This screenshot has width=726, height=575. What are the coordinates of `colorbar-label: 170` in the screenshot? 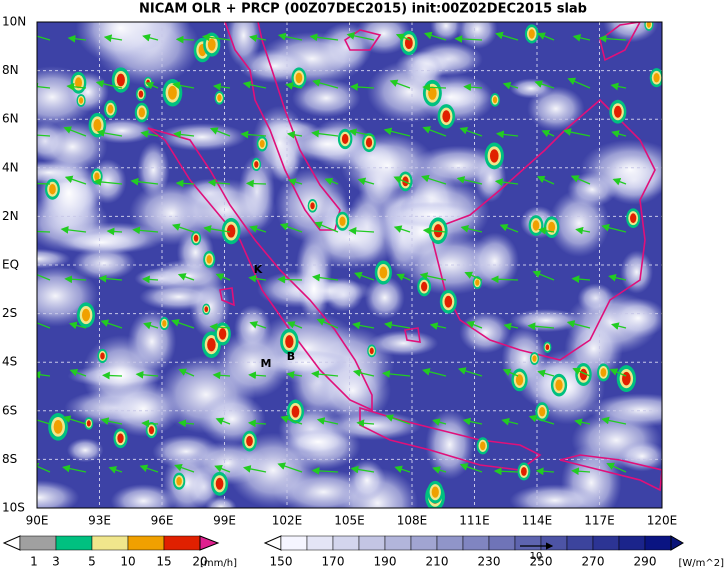 It's located at (333, 562).